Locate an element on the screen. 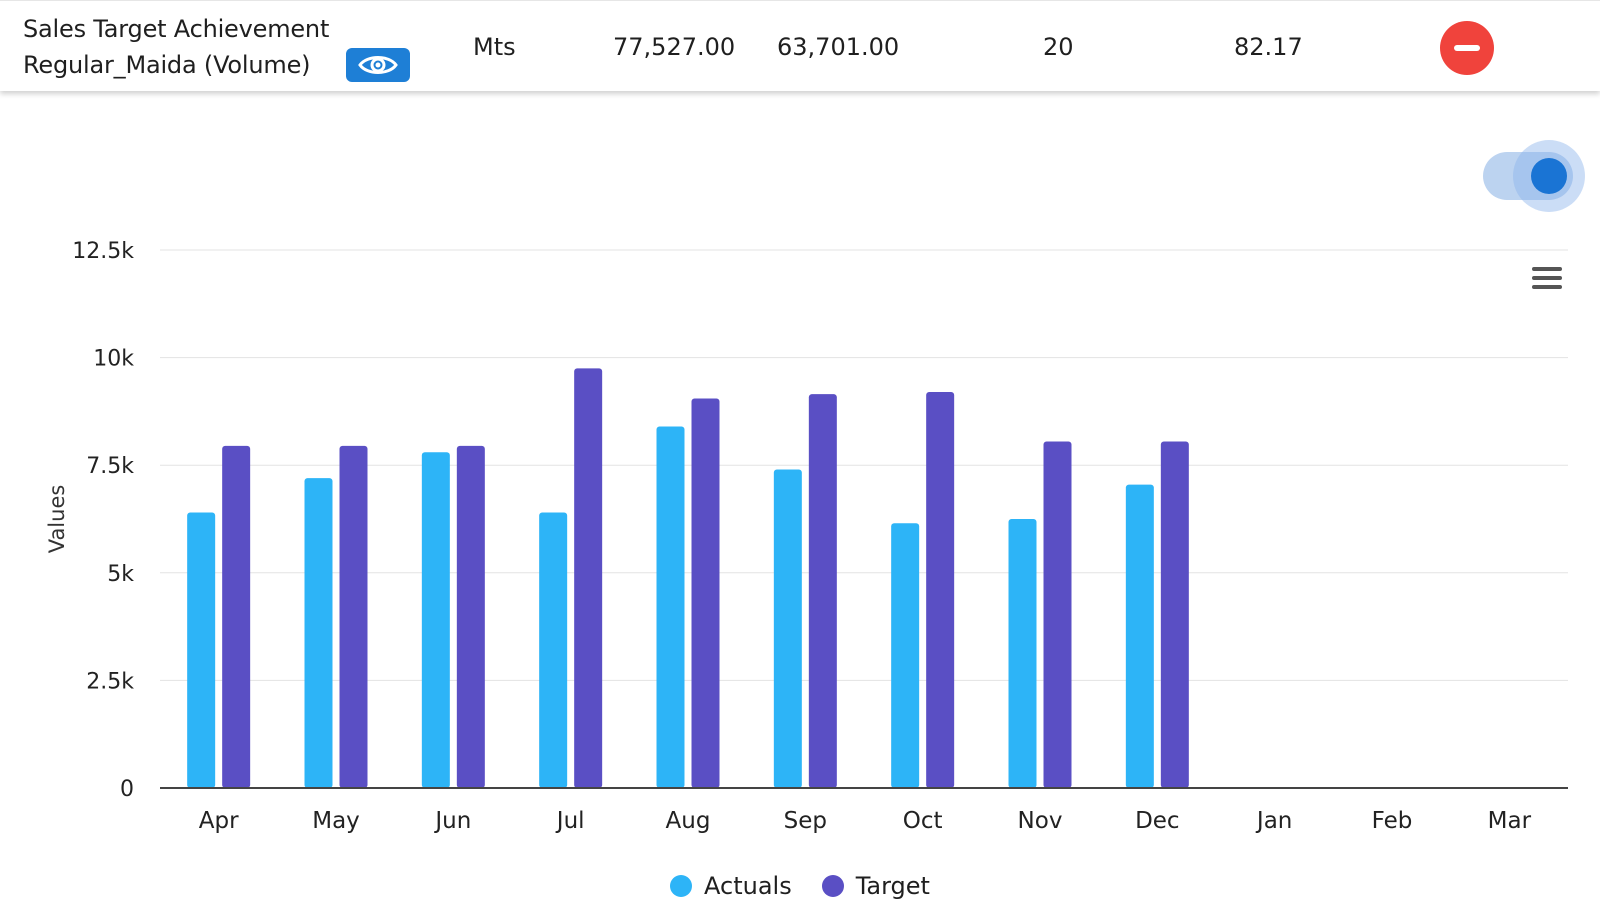  x-tick-label: Dec is located at coordinates (1157, 821).